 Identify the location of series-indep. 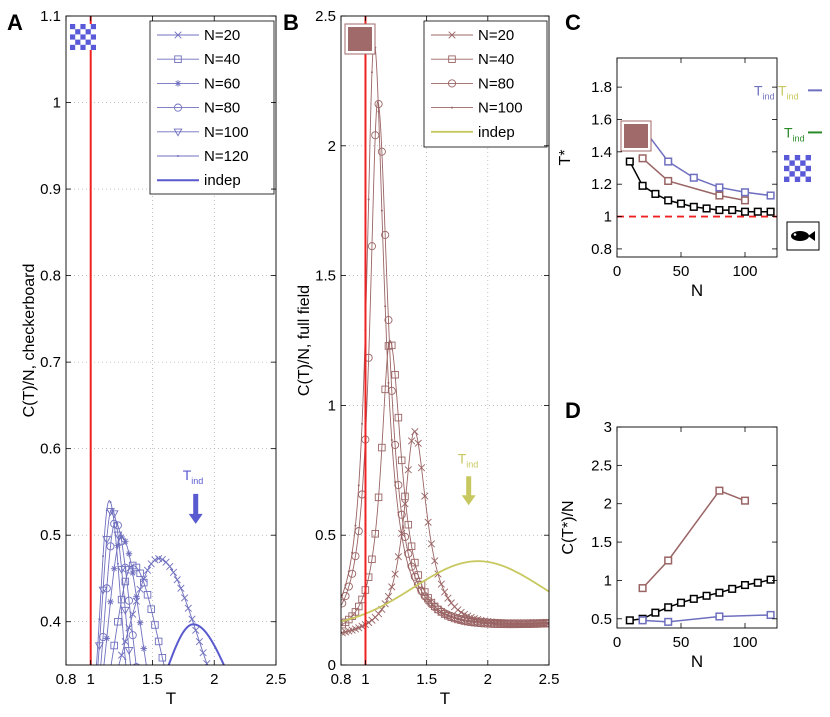
(196, 644).